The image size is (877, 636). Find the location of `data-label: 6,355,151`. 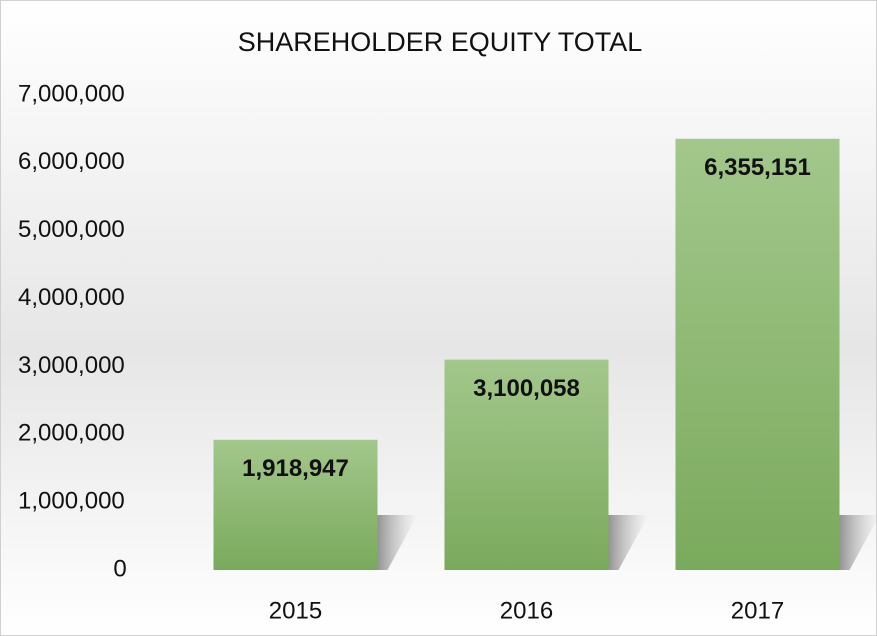

data-label: 6,355,151 is located at coordinates (757, 167).